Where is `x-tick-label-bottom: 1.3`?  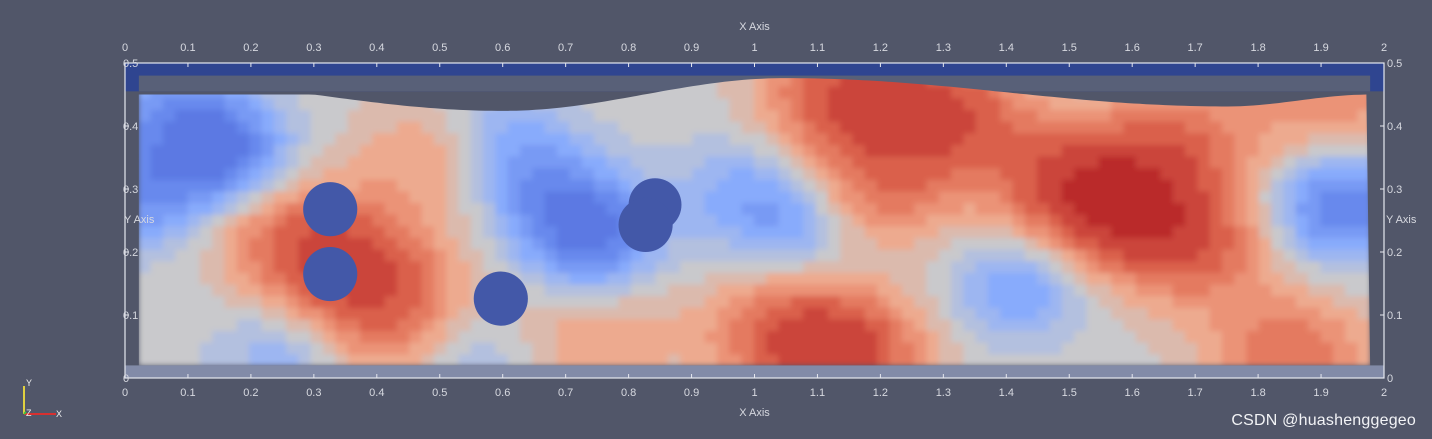 x-tick-label-bottom: 1.3 is located at coordinates (943, 393).